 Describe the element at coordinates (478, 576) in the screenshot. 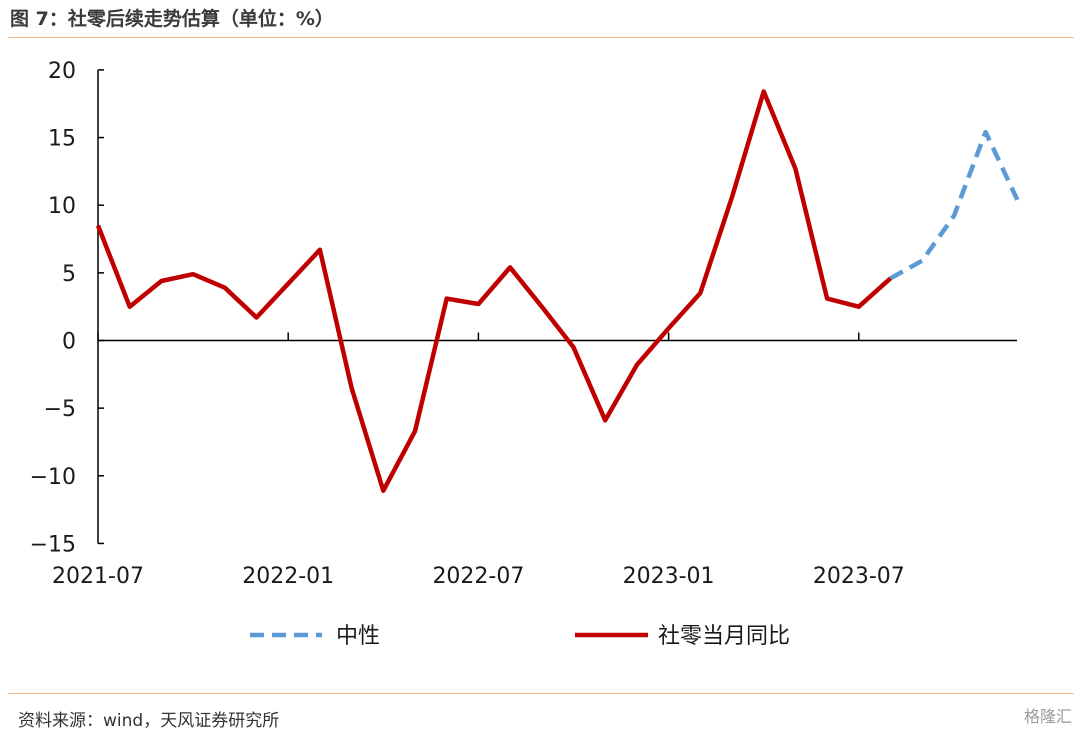

I see `x-tick-label: 2022-07` at that location.